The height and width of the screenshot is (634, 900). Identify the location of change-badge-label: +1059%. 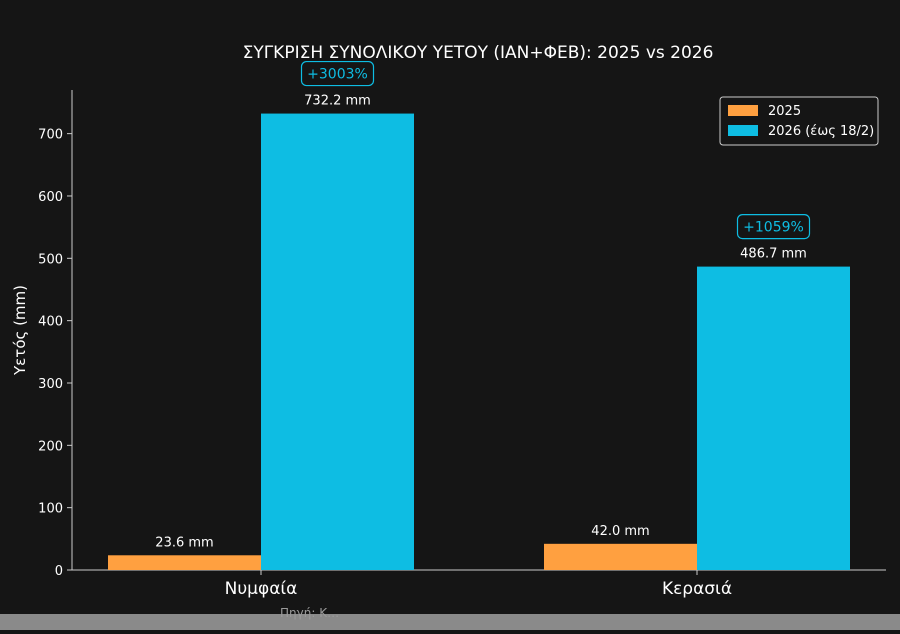
(773, 228).